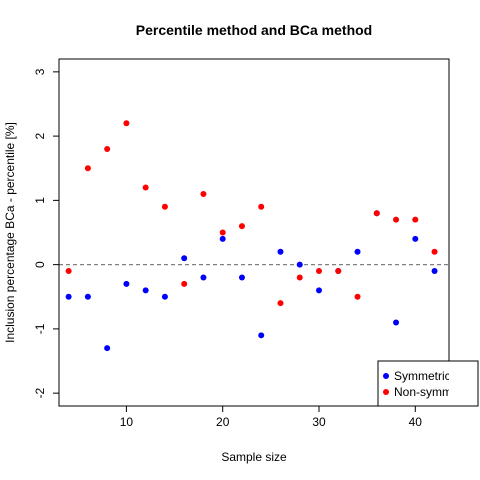  Describe the element at coordinates (40, 328) in the screenshot. I see `y-tick-label: -1` at that location.